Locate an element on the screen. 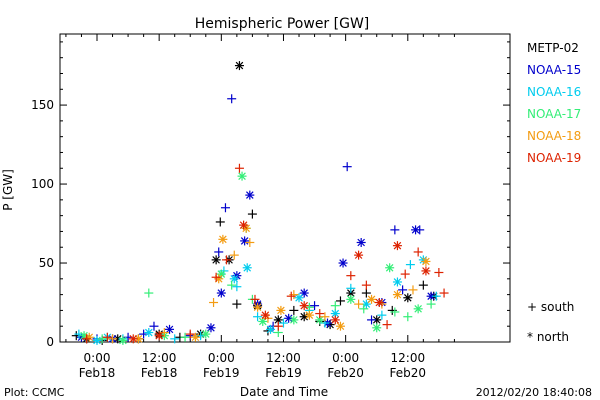 The image size is (600, 400). legend-entry: NOAA-15 is located at coordinates (554, 70).